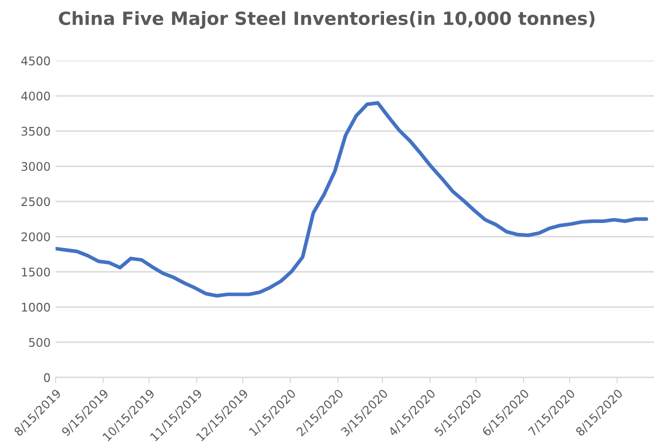 The height and width of the screenshot is (443, 654). I want to click on chart-title: China Five Major Steel Inventories(in 10,000 tonnes), so click(326, 20).